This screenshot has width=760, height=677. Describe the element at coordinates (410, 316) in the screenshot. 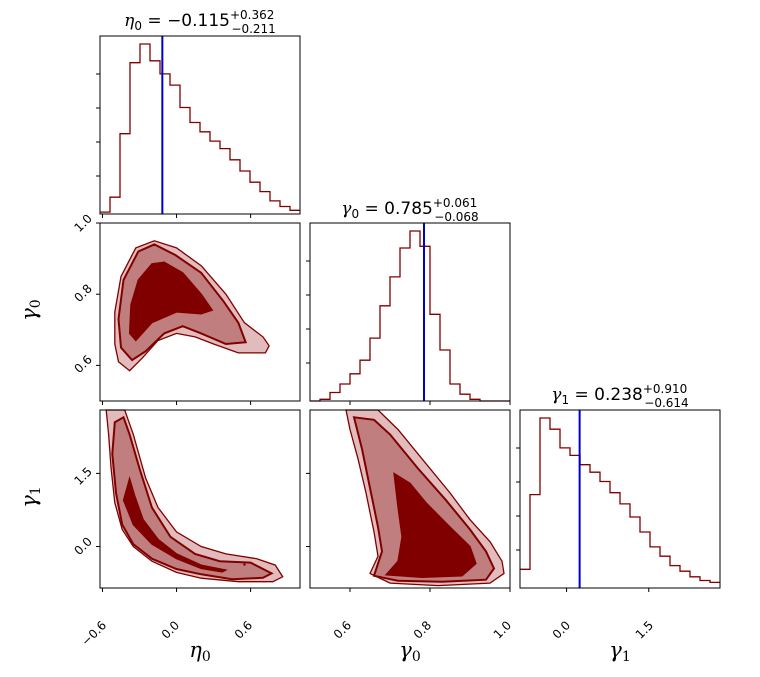

I see `hist-gamma0-steps` at that location.